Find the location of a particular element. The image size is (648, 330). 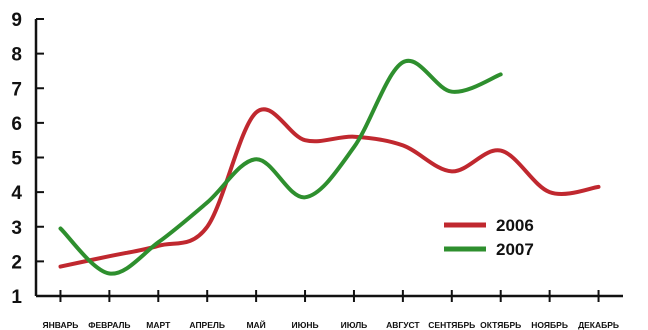

y-tick-label: 4 is located at coordinates (16, 193).